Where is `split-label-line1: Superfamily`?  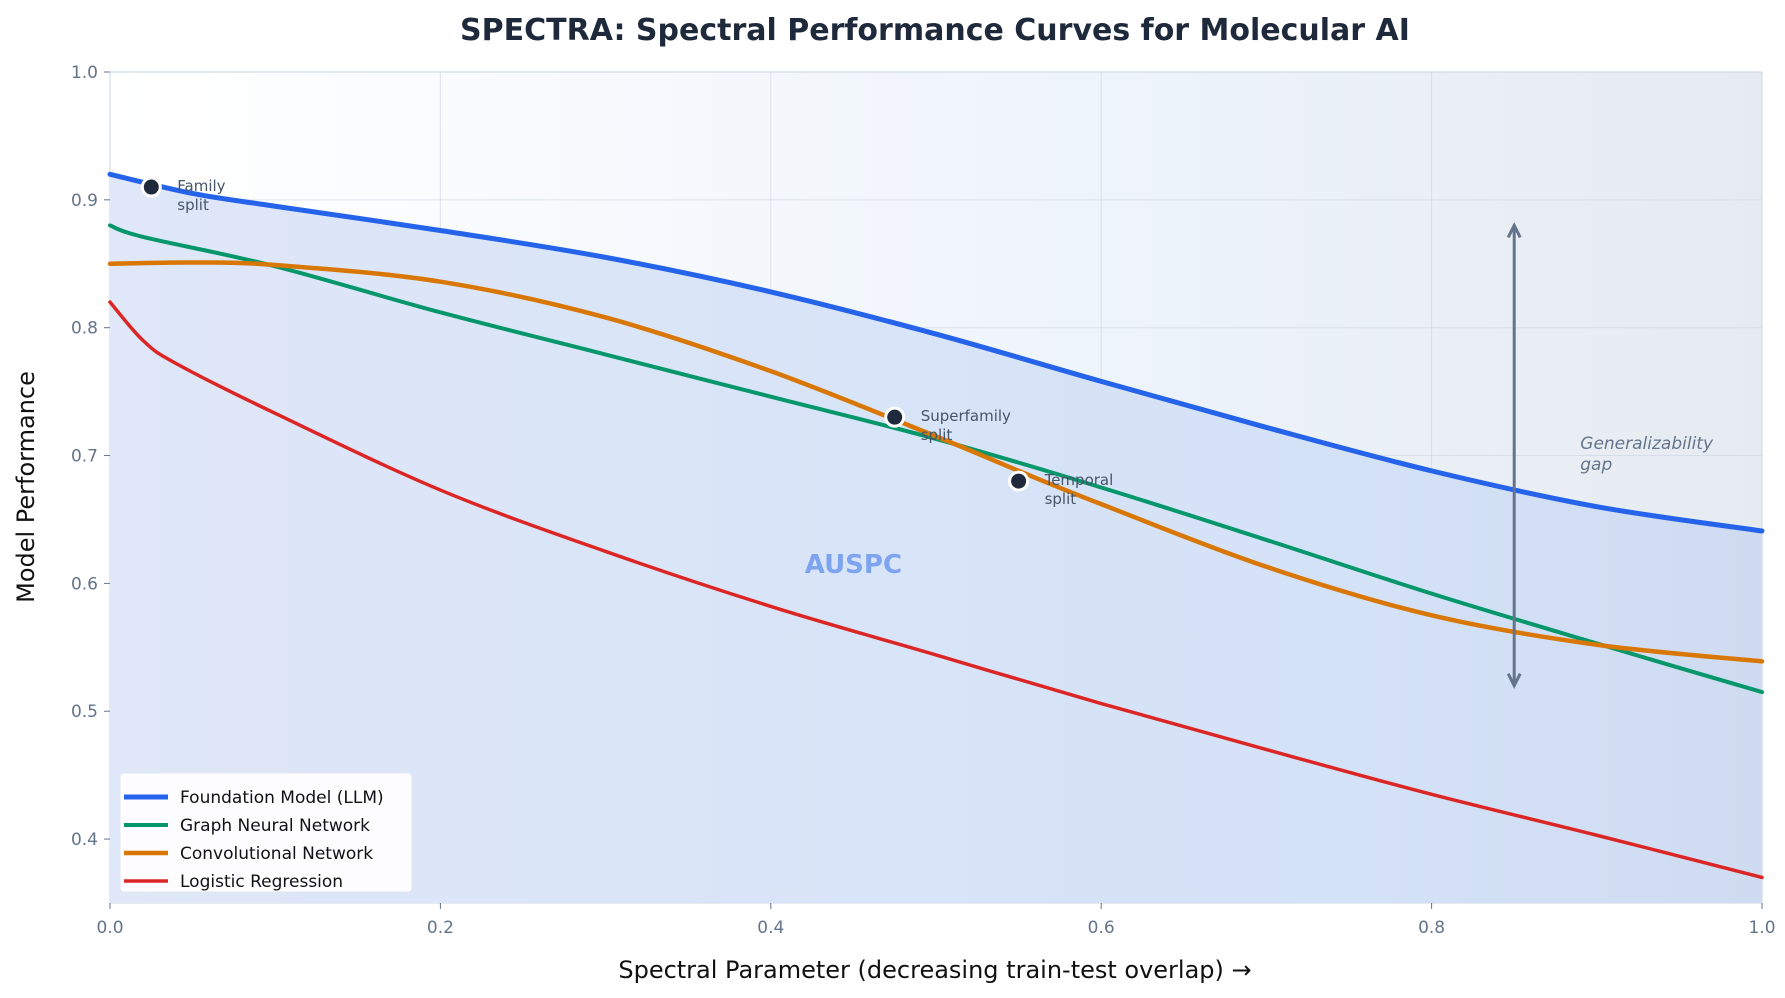 split-label-line1: Superfamily is located at coordinates (966, 416).